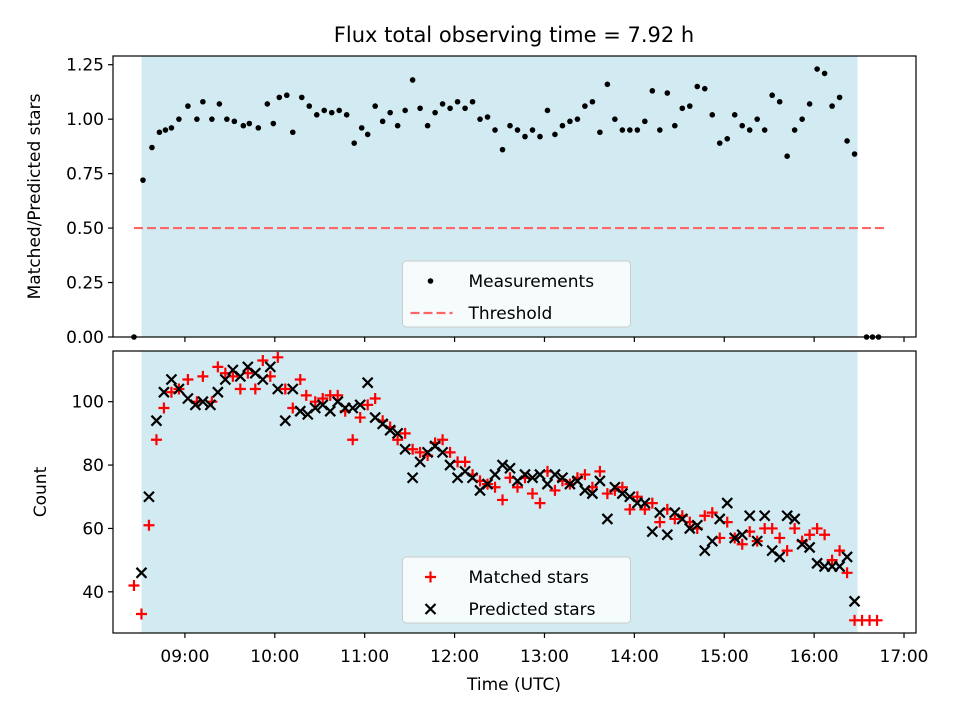  What do you see at coordinates (514, 35) in the screenshot?
I see `chart-title: Flux total observing time = 7.92 h` at bounding box center [514, 35].